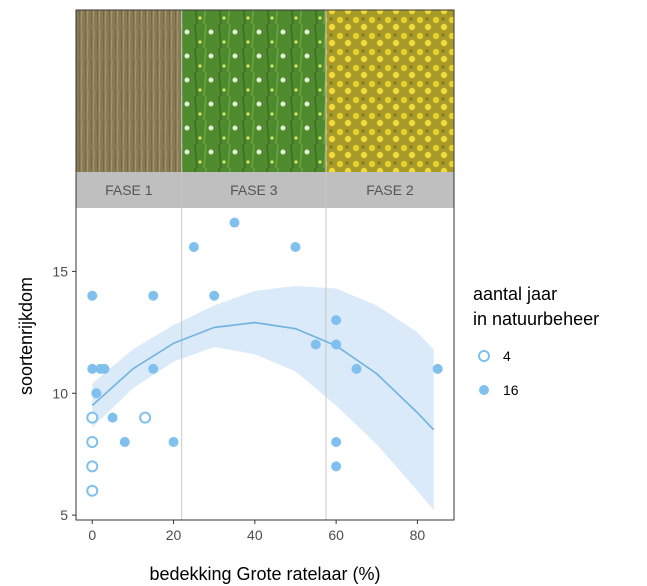 The image size is (647, 586). I want to click on phase-label-2: FASE 3, so click(254, 190).